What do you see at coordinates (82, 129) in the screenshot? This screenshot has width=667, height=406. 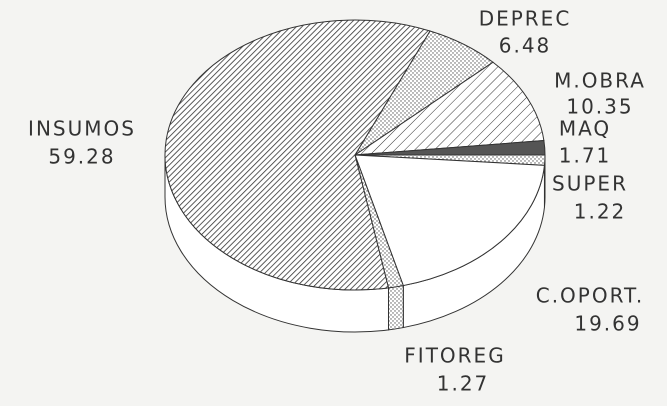 I see `slice-label: INSUMOS` at bounding box center [82, 129].